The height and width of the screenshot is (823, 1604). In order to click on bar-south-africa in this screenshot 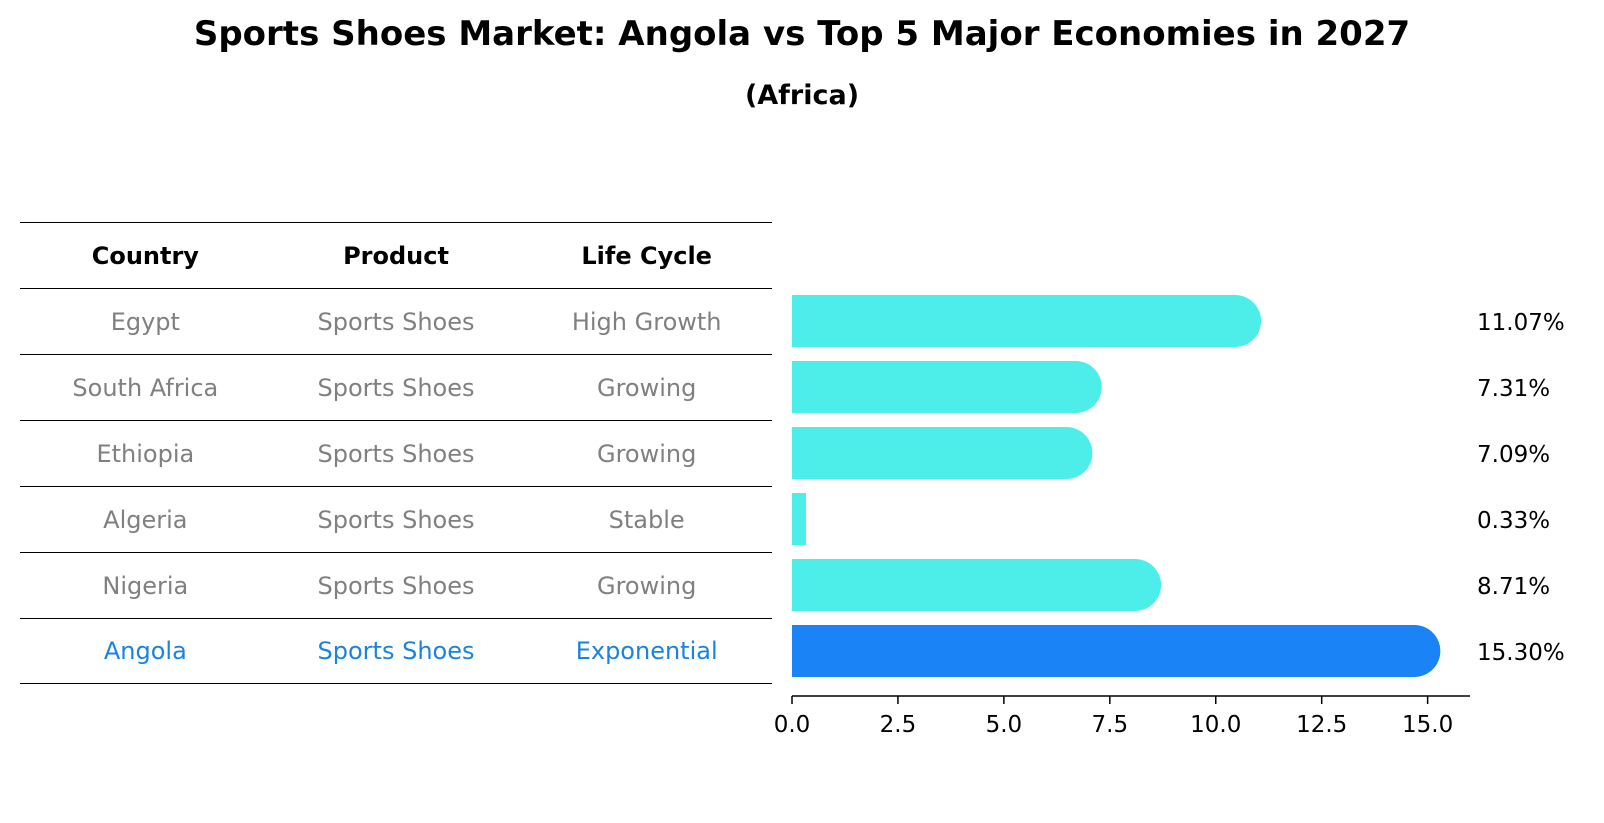, I will do `click(947, 387)`.